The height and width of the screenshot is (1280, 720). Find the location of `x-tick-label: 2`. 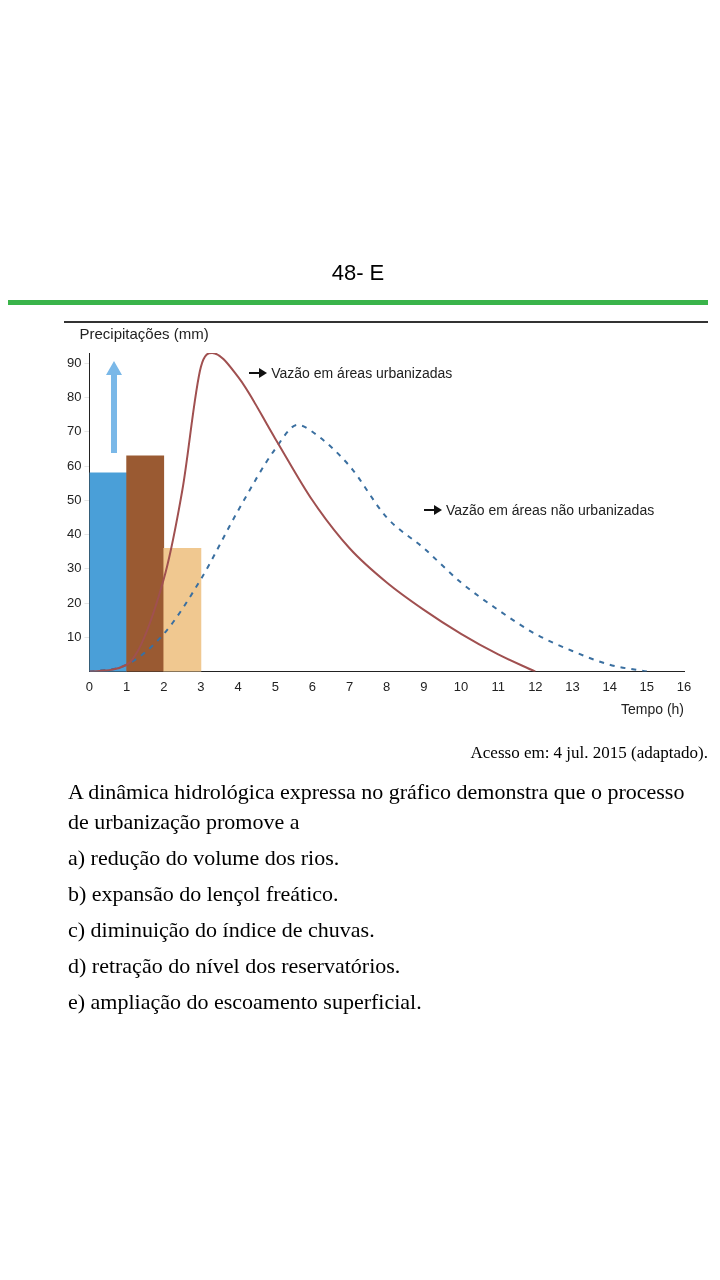

x-tick-label: 2 is located at coordinates (164, 686).